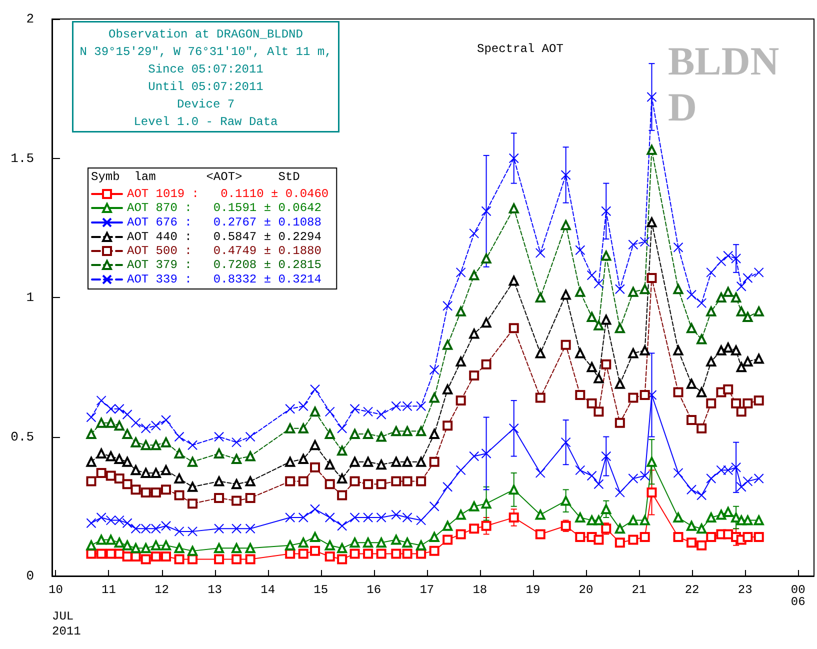  What do you see at coordinates (533, 590) in the screenshot?
I see `x-tick-label: 19` at bounding box center [533, 590].